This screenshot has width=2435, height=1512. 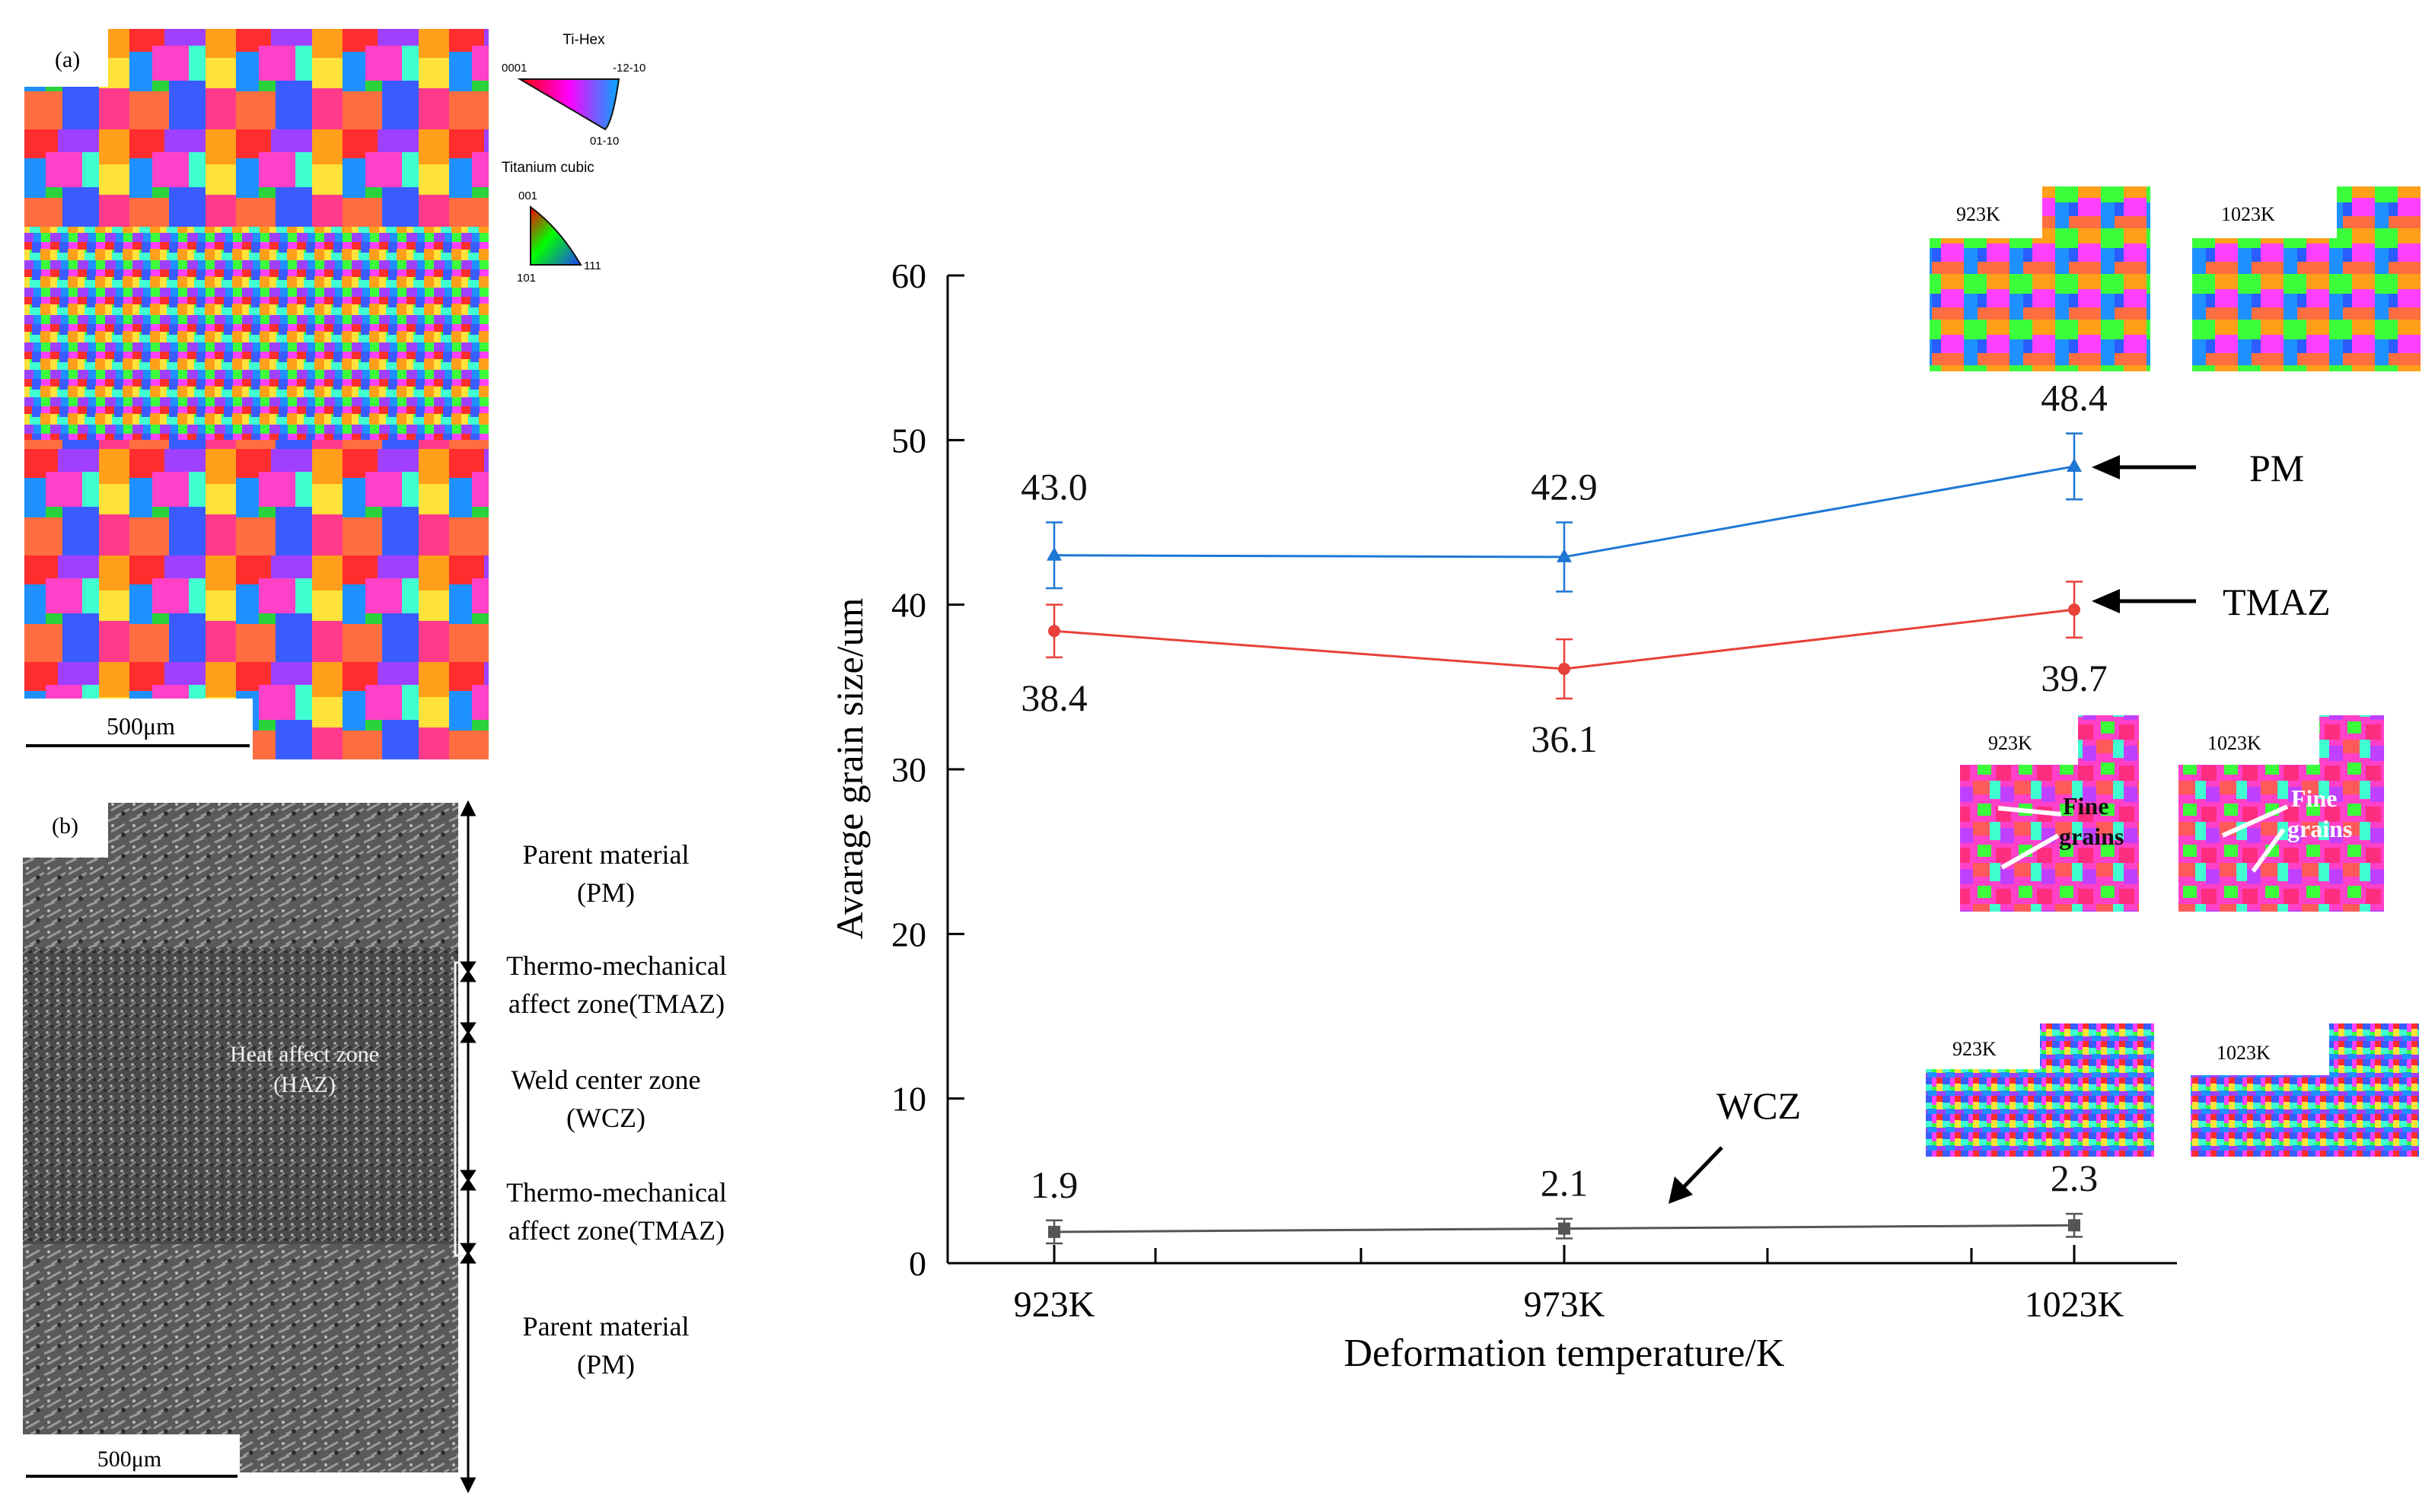 I want to click on zone-1-line2: (PM), so click(x=606, y=892).